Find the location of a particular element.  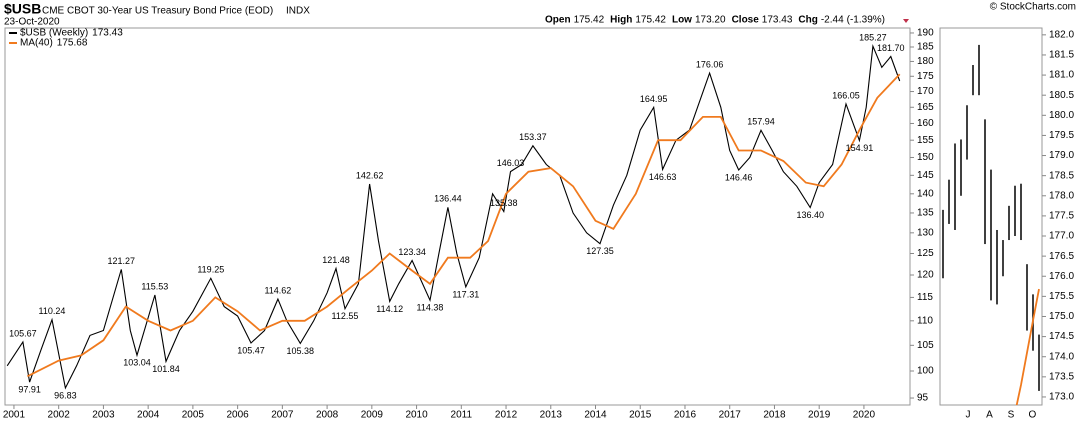

y-tick-label: 150 is located at coordinates (925, 157).